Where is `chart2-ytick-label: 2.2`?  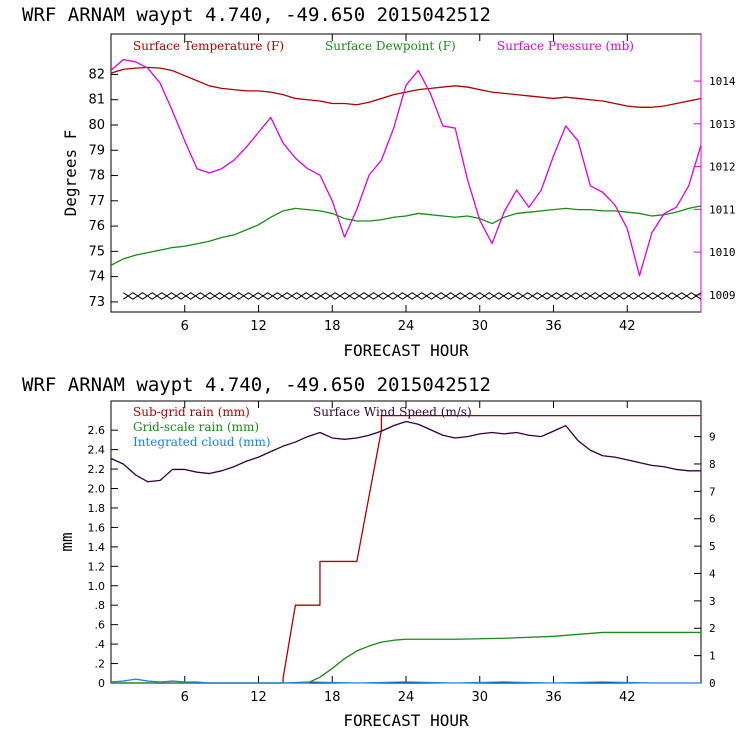 chart2-ytick-label: 2.2 is located at coordinates (97, 469).